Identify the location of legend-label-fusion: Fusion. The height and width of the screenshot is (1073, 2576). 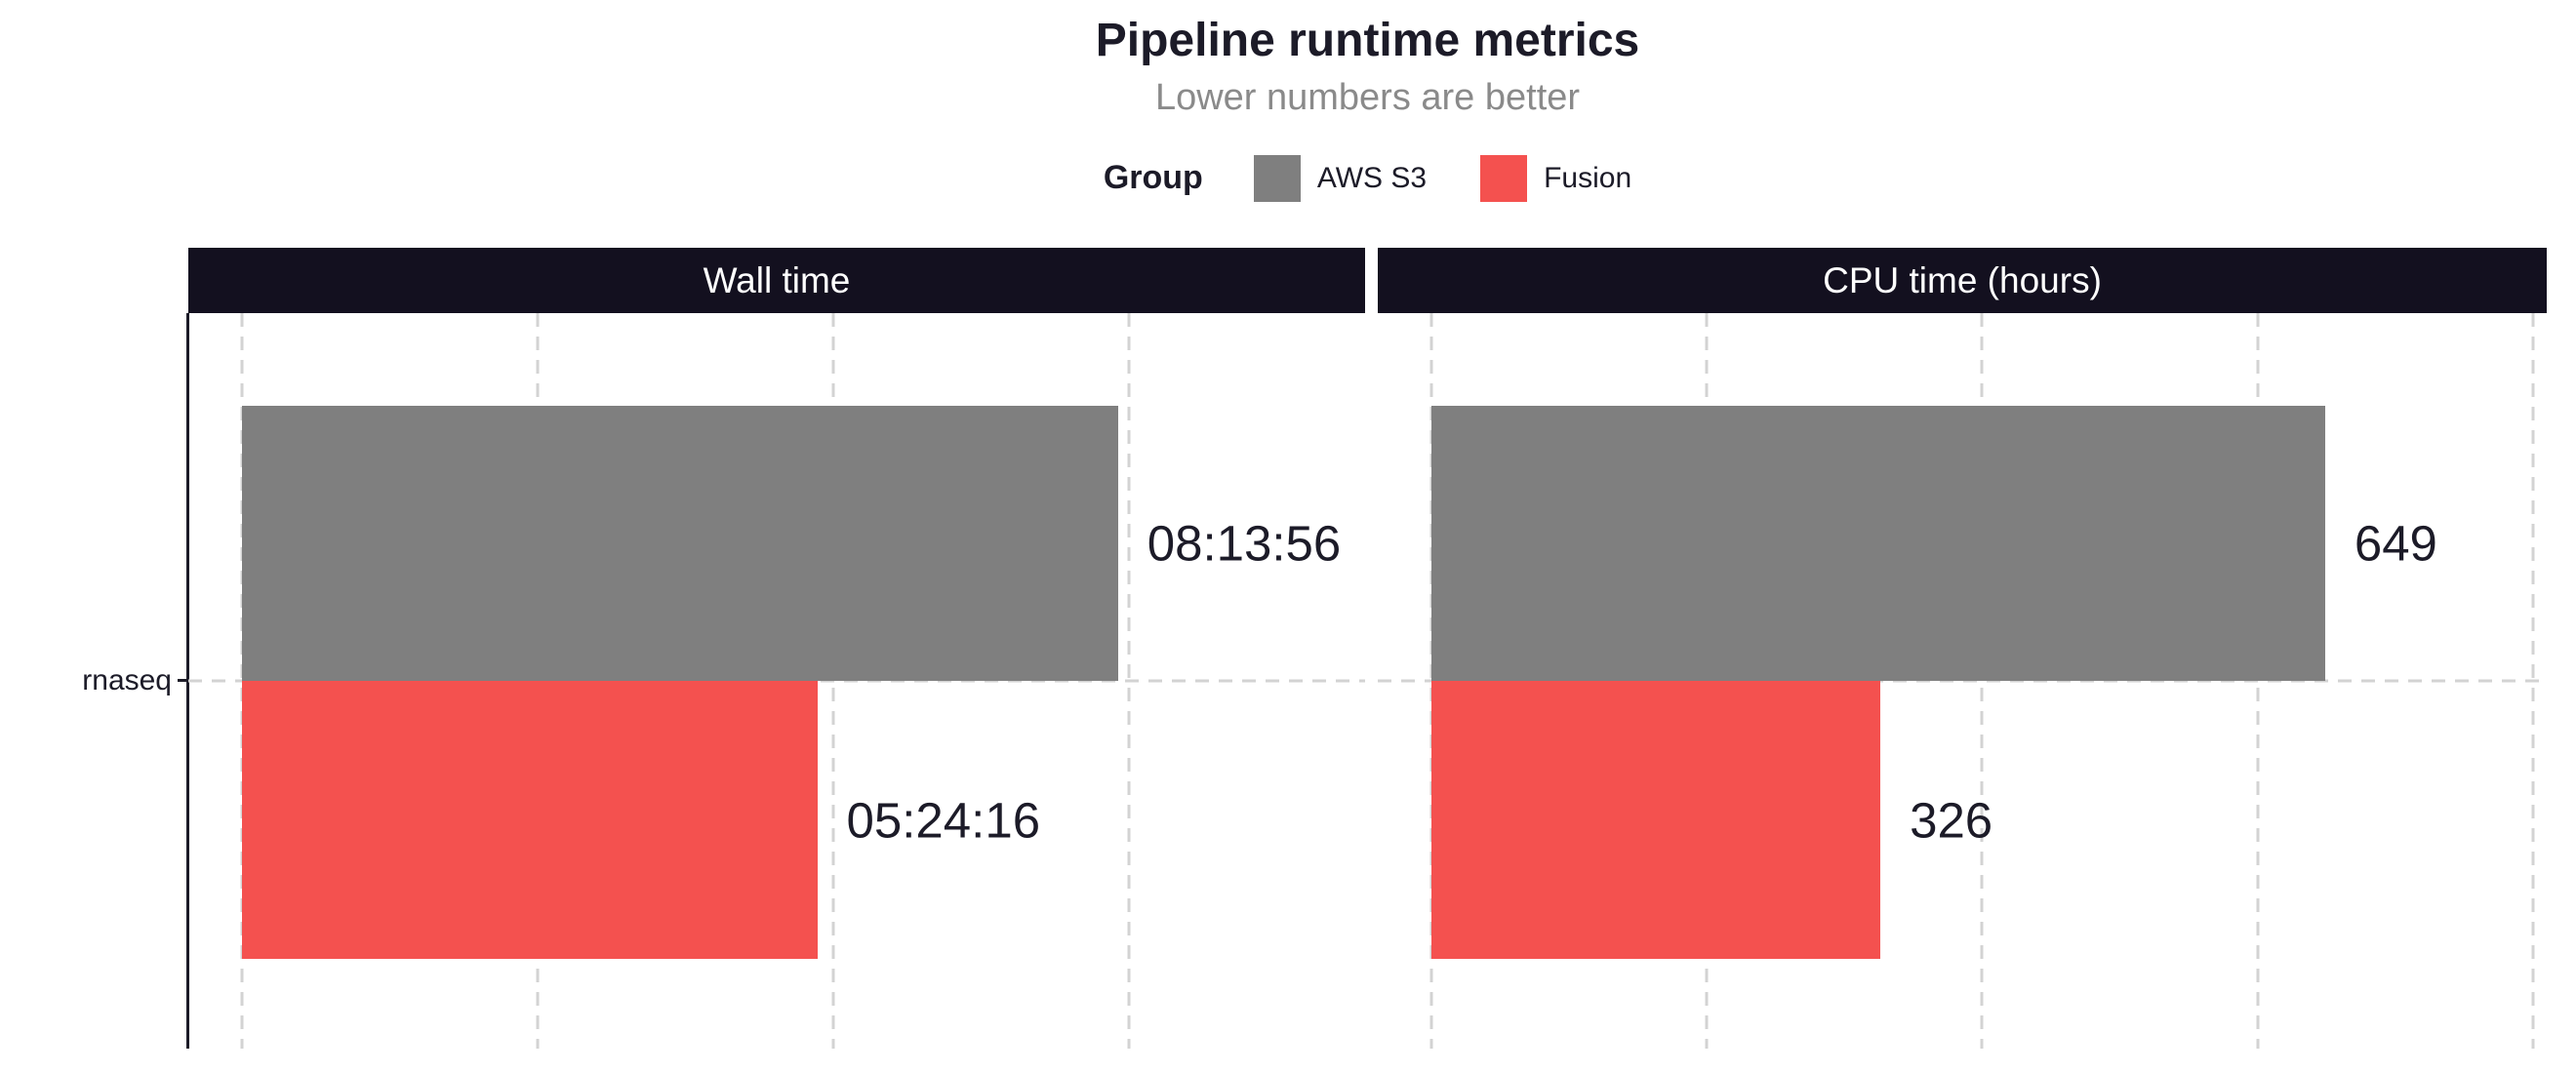
(1588, 178).